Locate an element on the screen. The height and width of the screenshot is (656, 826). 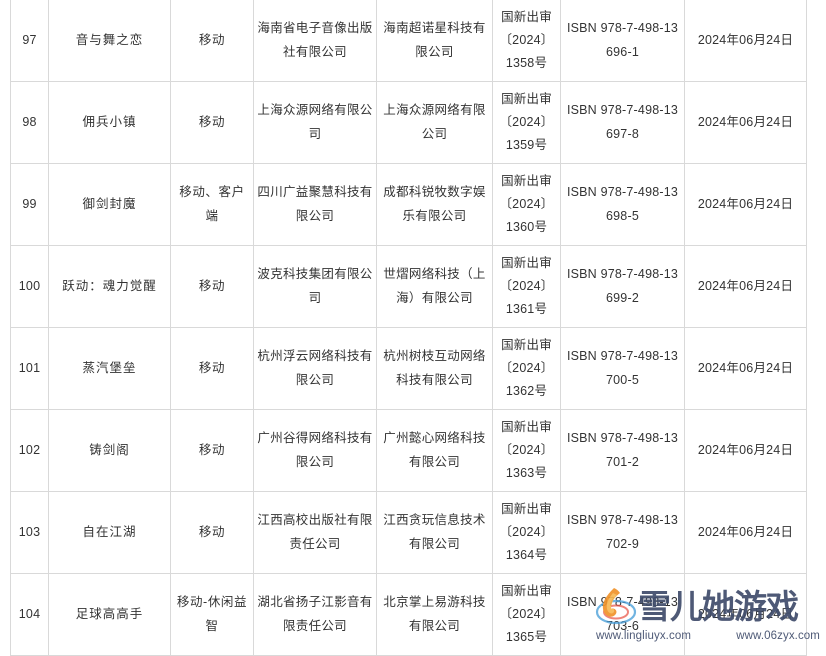
cell-index: 101 is located at coordinates (29, 368).